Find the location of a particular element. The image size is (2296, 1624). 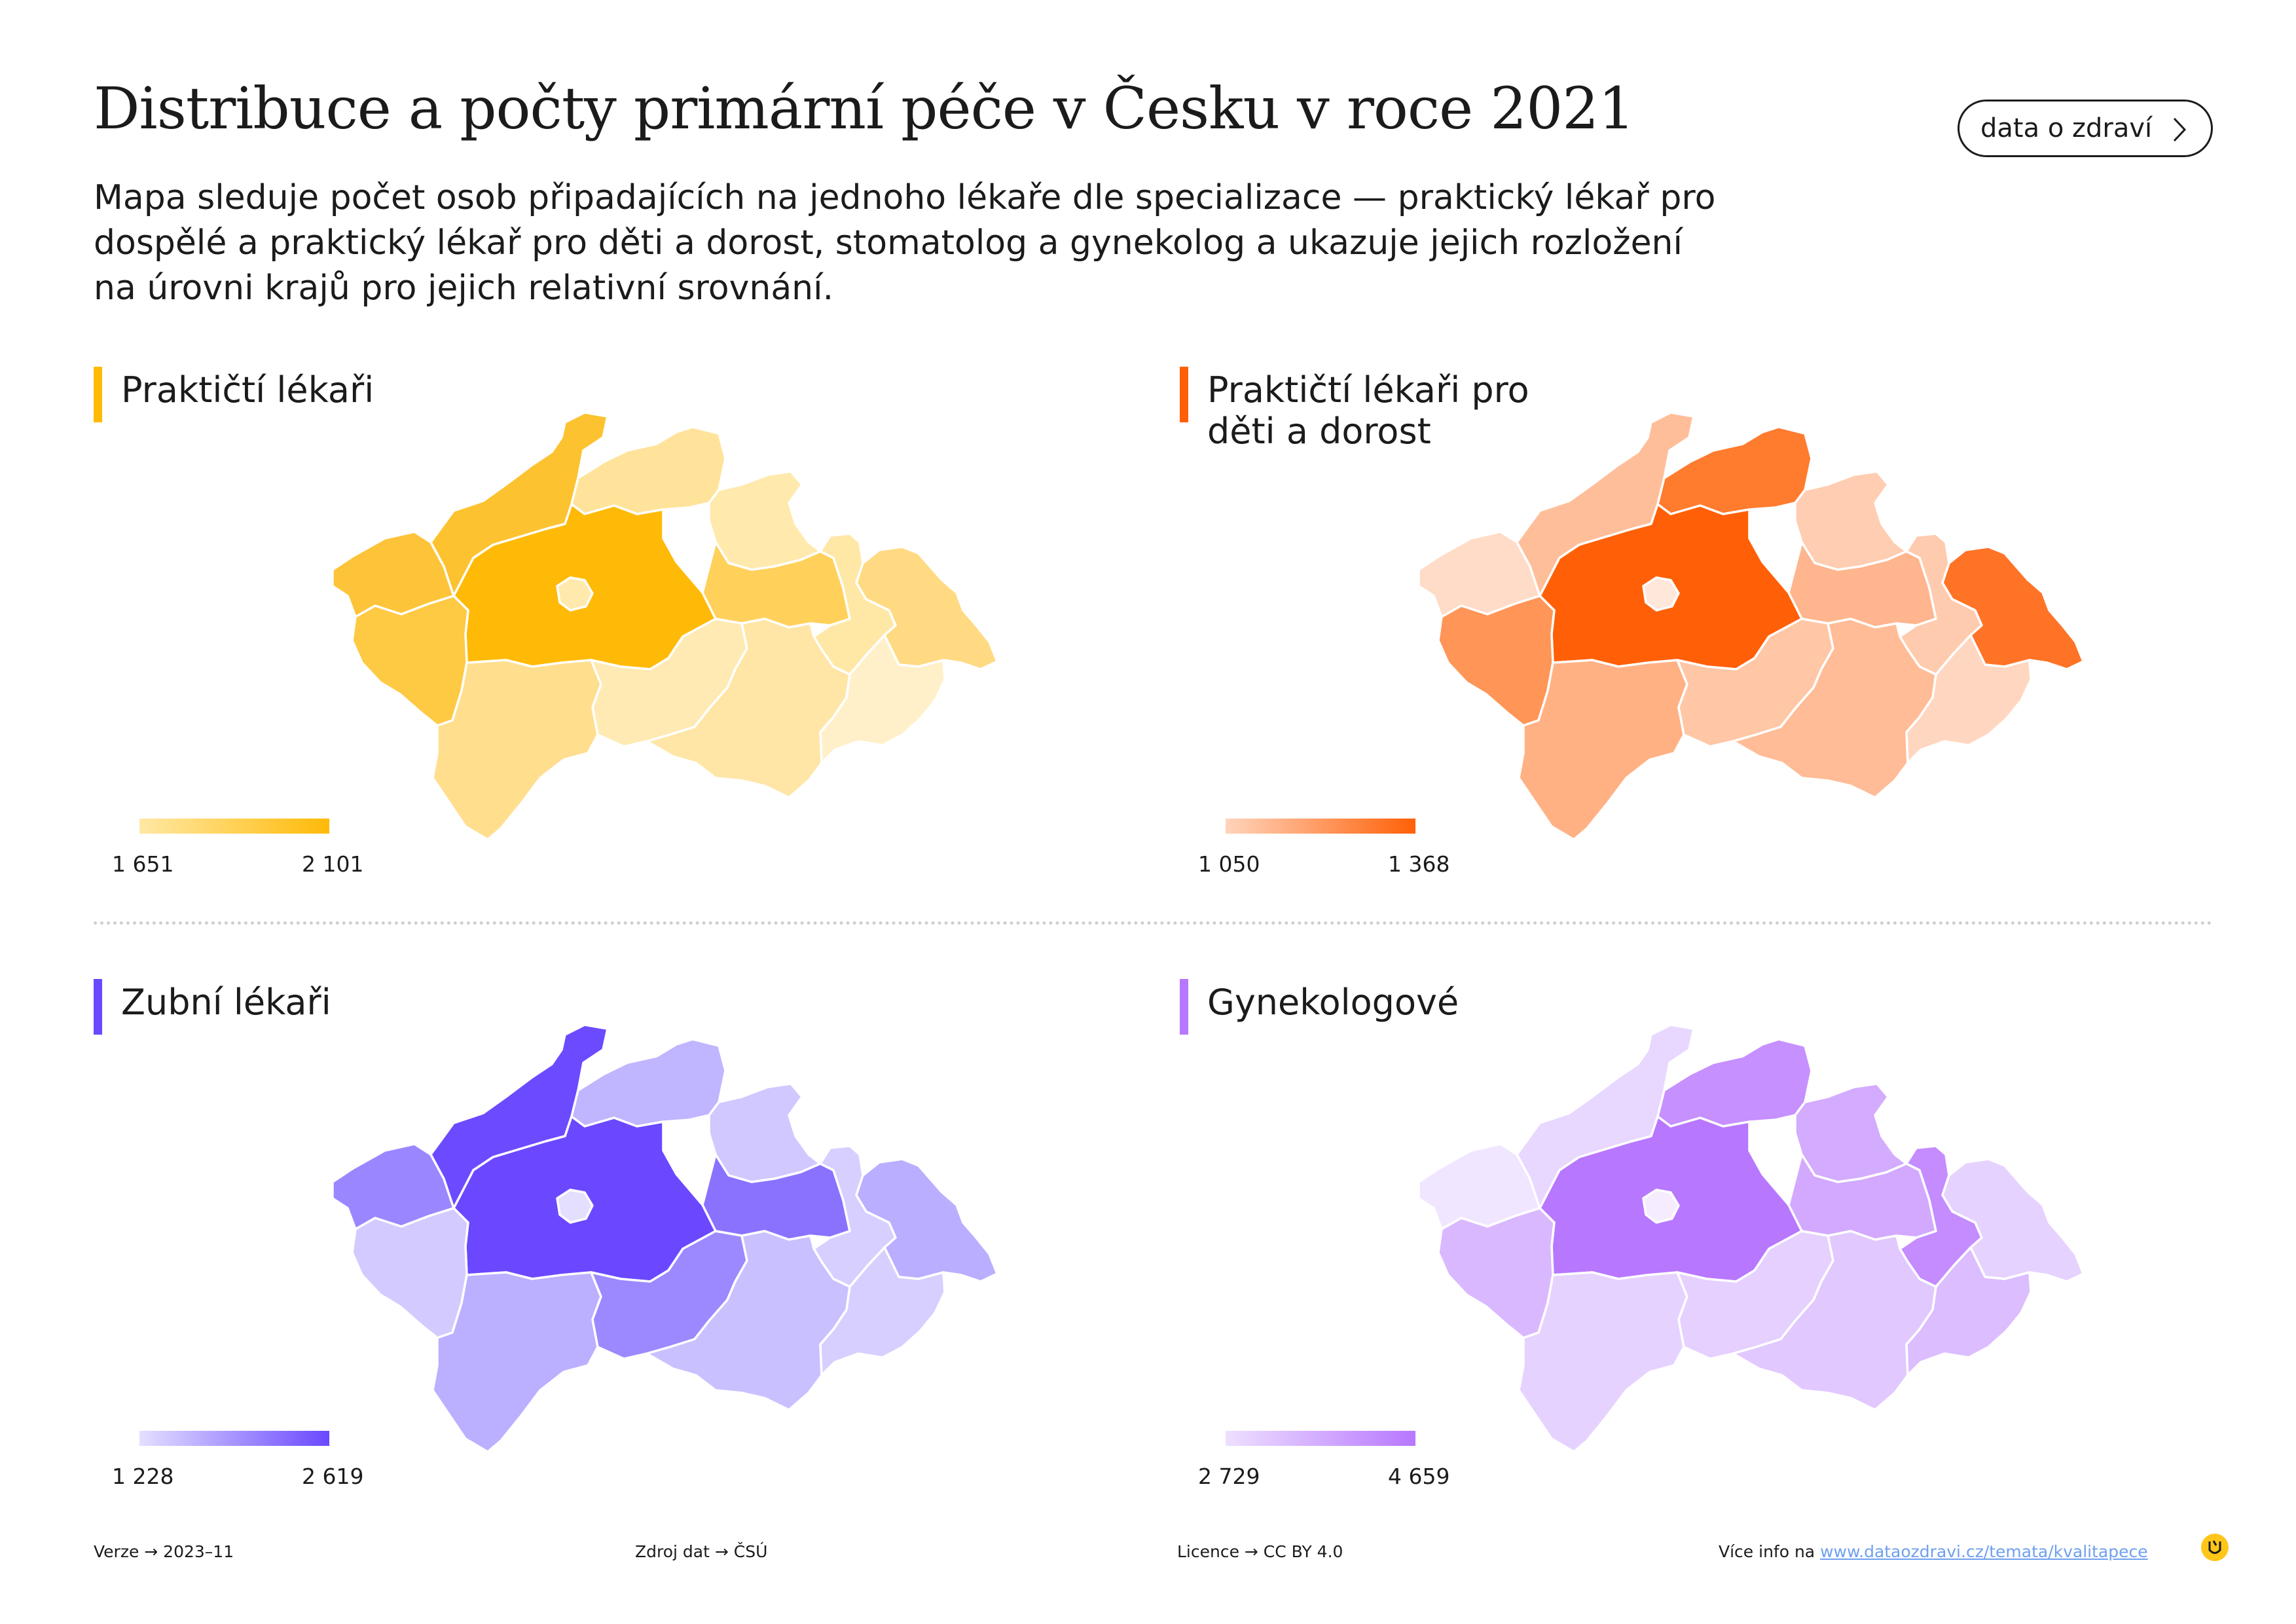

data-o-zdravi-button: data o zdraví is located at coordinates (2085, 128).